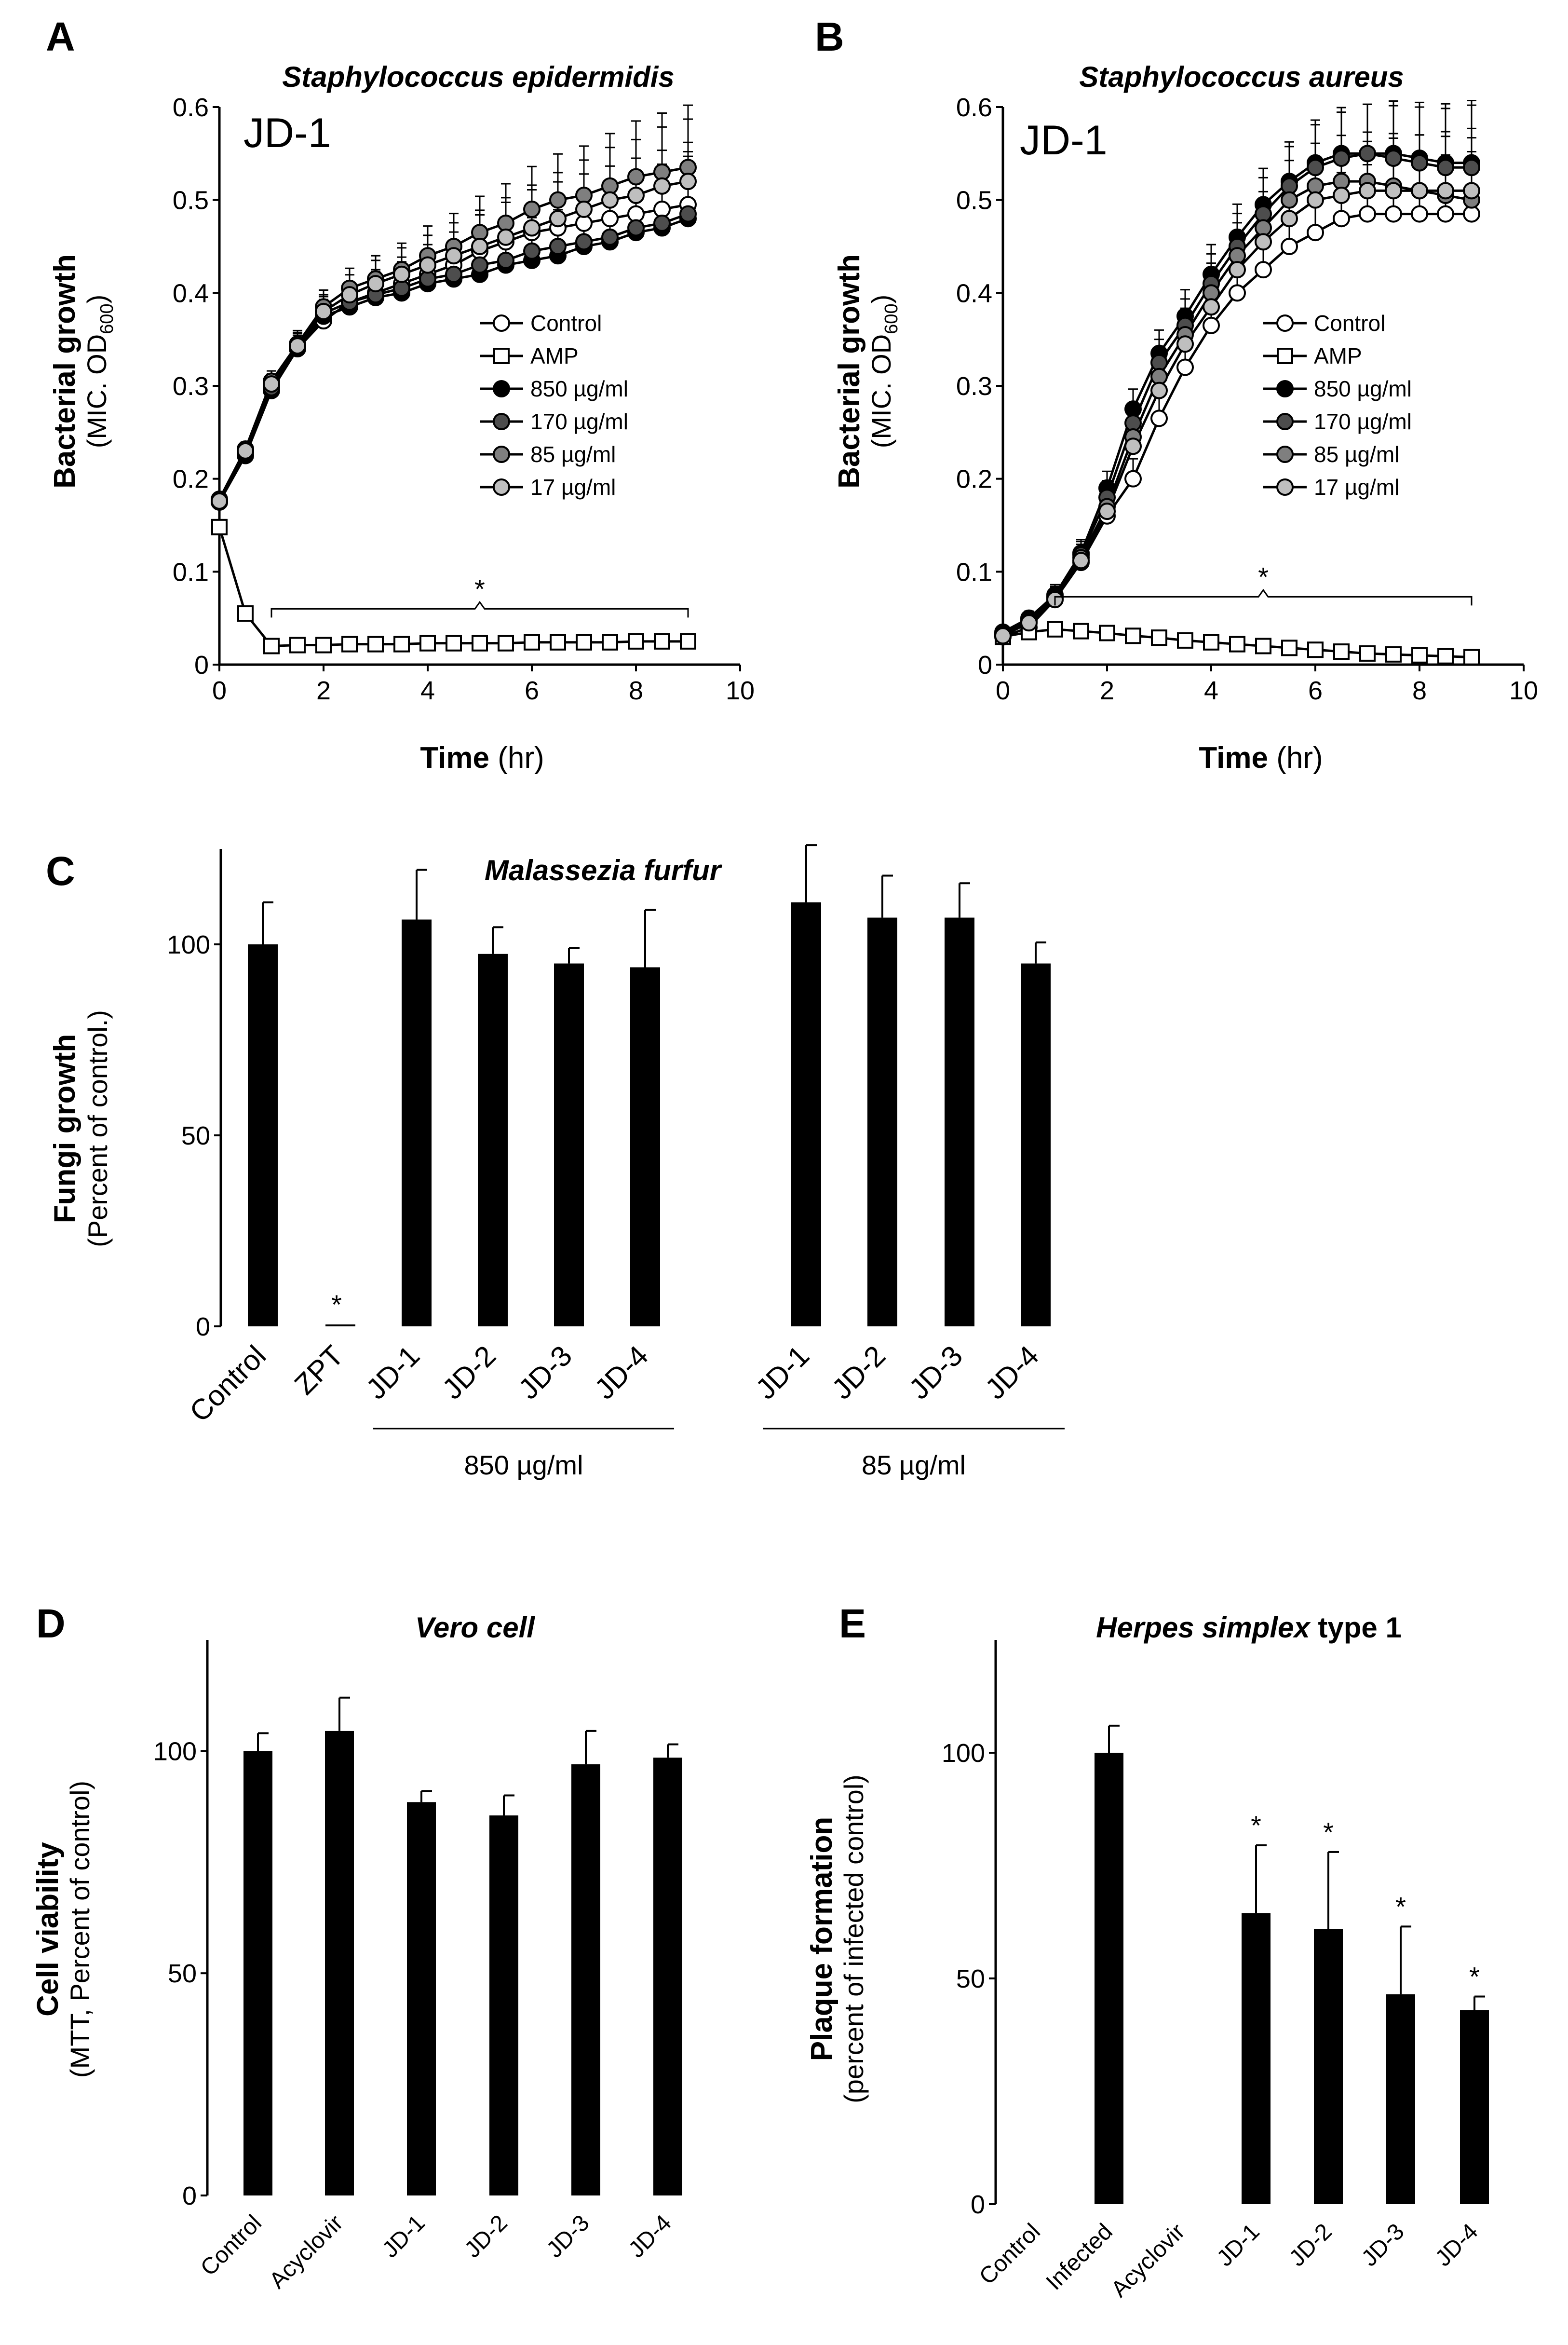 The width and height of the screenshot is (1568, 2345). Describe the element at coordinates (453, 587) in the screenshot. I see `panel-a-series-line` at that location.